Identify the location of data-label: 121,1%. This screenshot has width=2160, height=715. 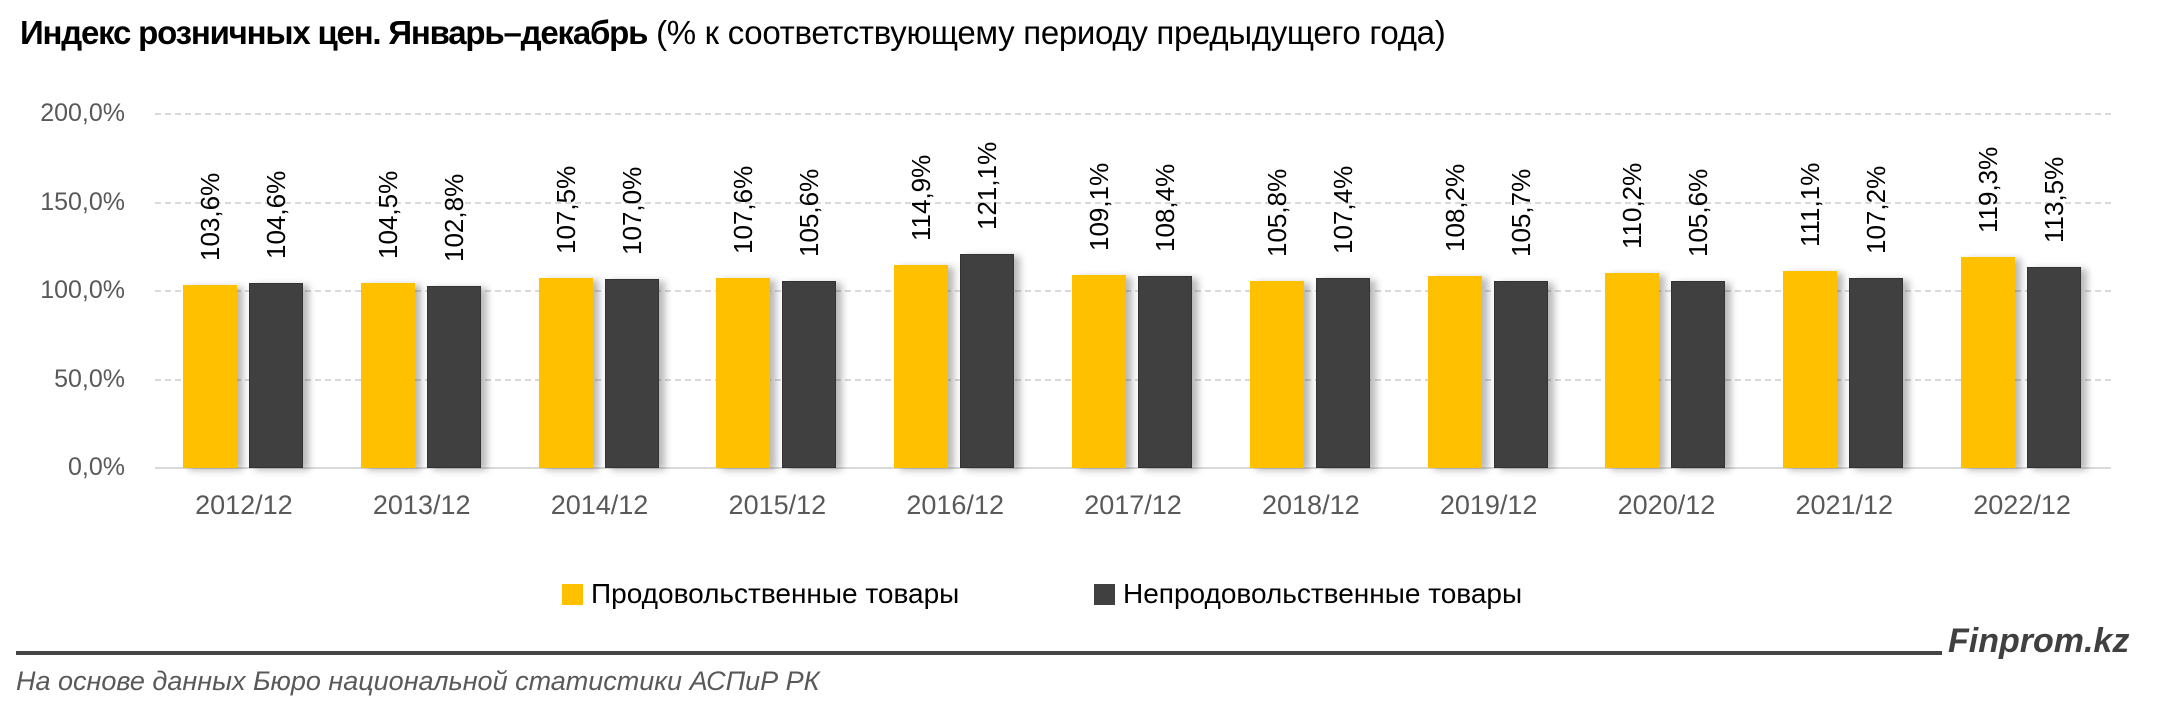
(987, 185).